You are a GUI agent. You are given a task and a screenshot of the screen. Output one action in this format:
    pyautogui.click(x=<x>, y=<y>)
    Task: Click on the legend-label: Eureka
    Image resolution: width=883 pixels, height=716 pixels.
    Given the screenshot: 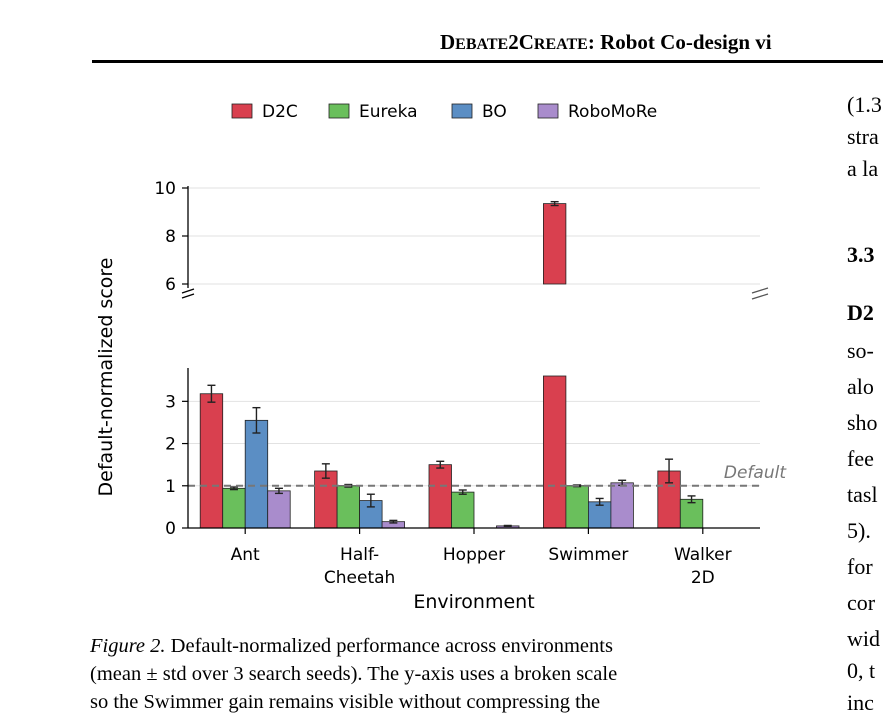 What is the action you would take?
    pyautogui.click(x=388, y=112)
    